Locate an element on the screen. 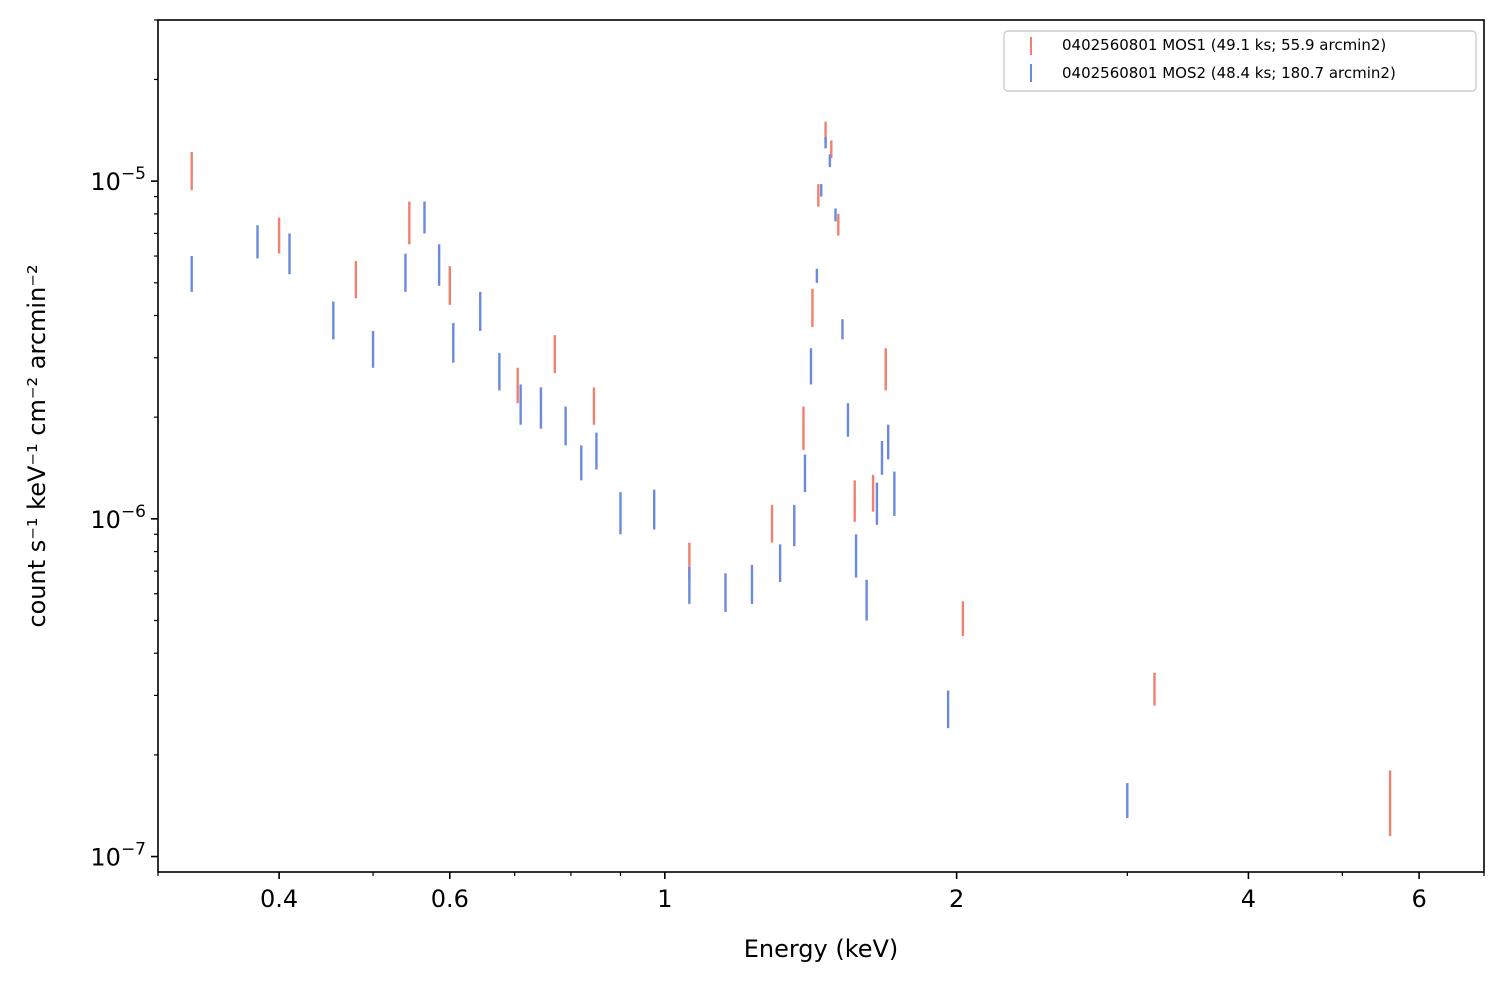 This screenshot has width=1507, height=986. x-tick-label: 1 is located at coordinates (664, 899).